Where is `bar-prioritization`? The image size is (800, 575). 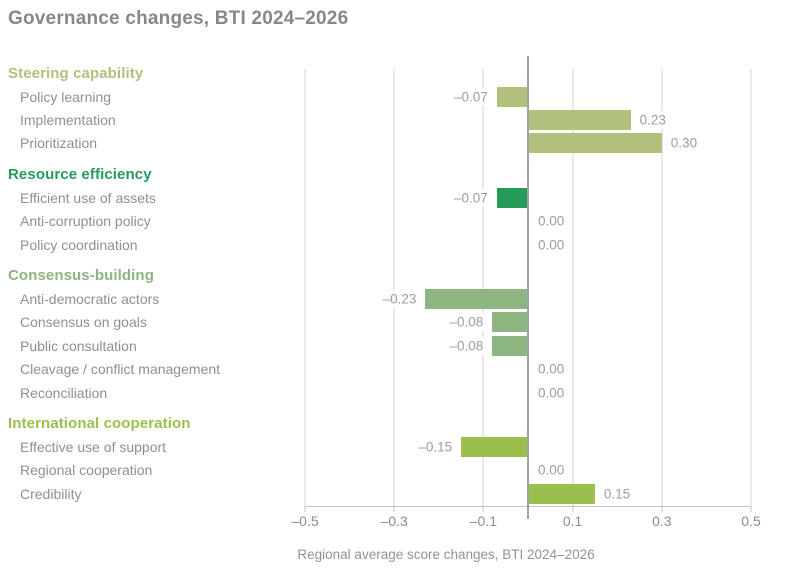
bar-prioritization is located at coordinates (595, 143).